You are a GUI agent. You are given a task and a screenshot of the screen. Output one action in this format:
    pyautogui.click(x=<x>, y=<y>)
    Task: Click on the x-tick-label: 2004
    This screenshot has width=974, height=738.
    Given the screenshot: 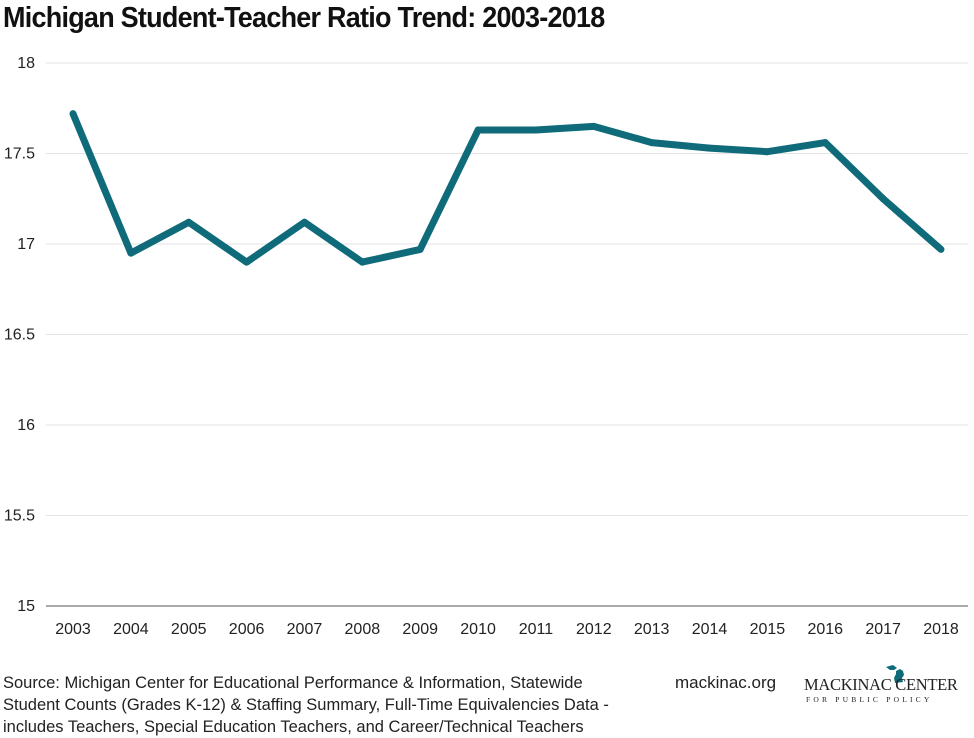 What is the action you would take?
    pyautogui.click(x=131, y=629)
    